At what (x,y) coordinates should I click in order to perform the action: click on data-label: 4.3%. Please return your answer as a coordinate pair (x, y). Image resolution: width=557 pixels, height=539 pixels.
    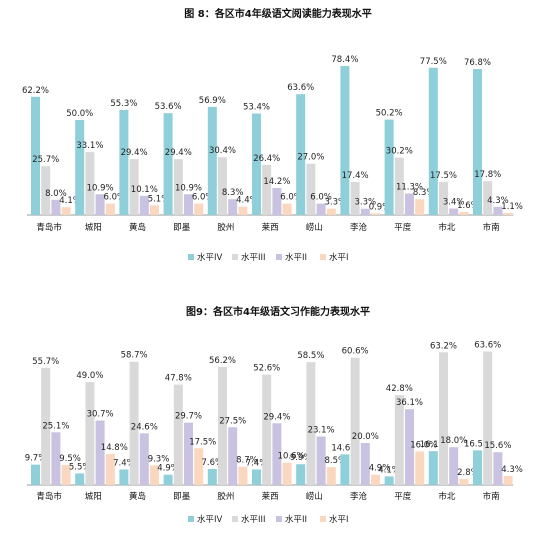
    Looking at the image, I should click on (512, 470).